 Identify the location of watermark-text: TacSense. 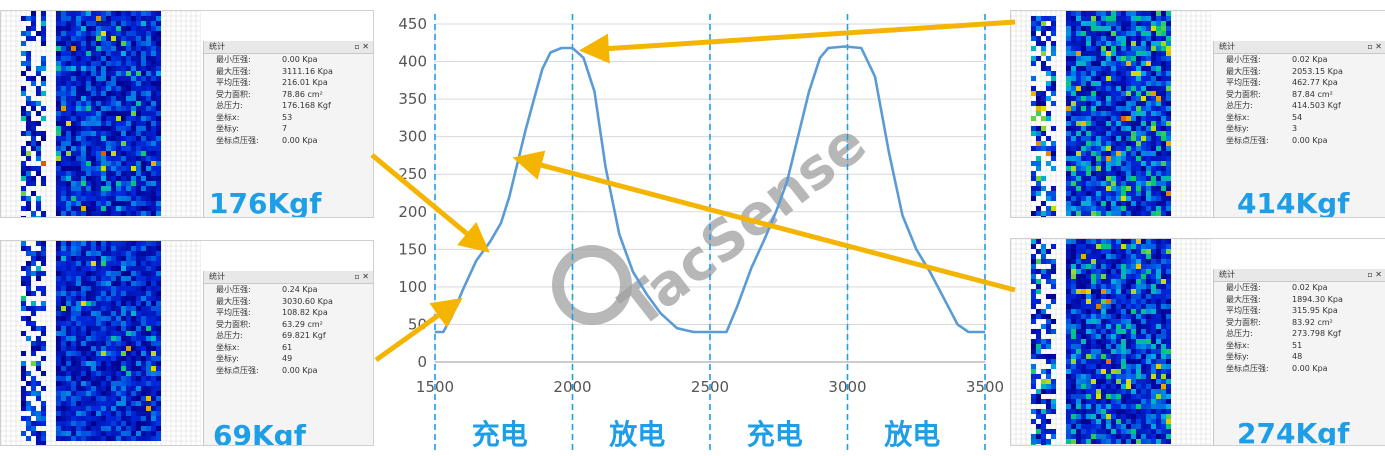
(744, 225).